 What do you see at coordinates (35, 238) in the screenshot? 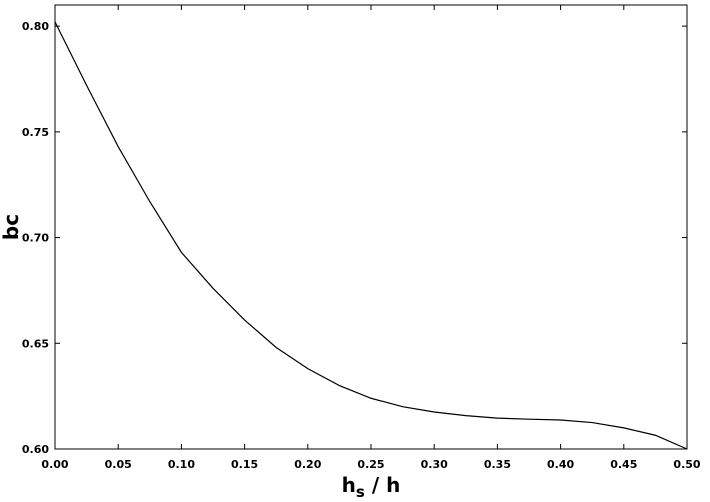
I see `y-tick-label: 0.70` at bounding box center [35, 238].